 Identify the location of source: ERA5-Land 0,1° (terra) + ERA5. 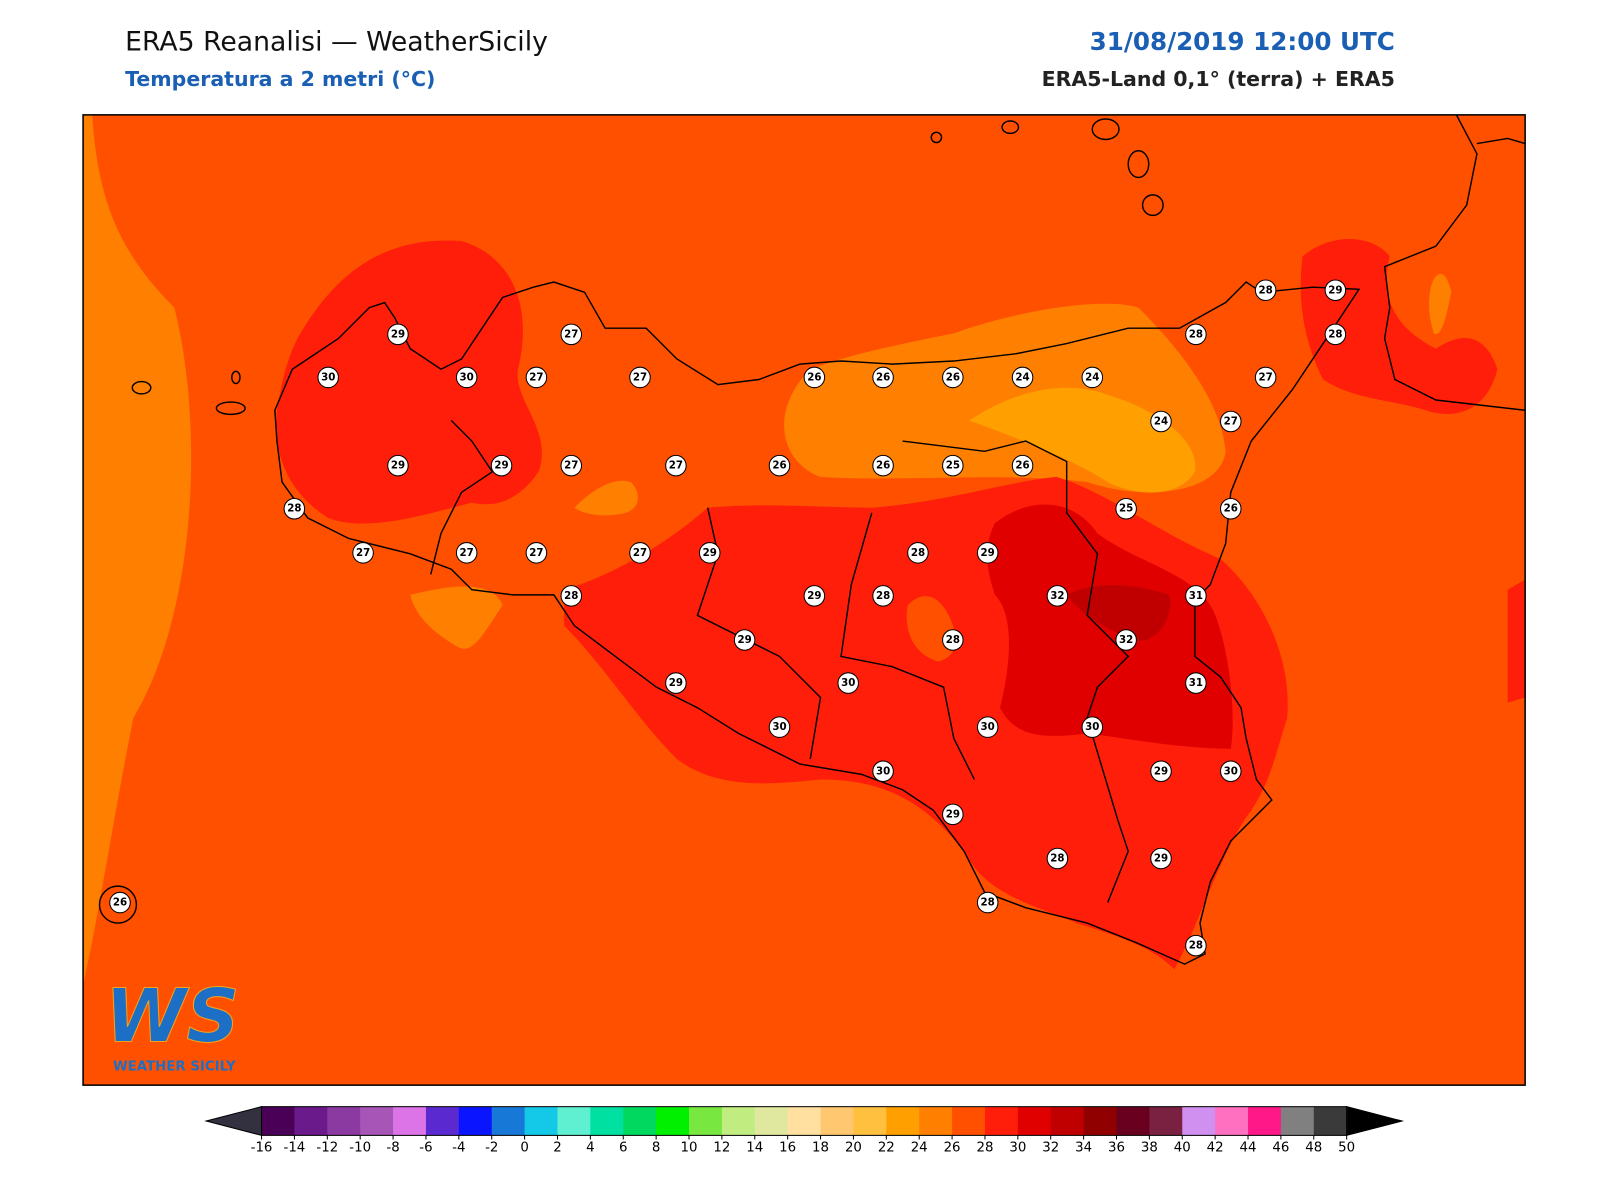
(1218, 79).